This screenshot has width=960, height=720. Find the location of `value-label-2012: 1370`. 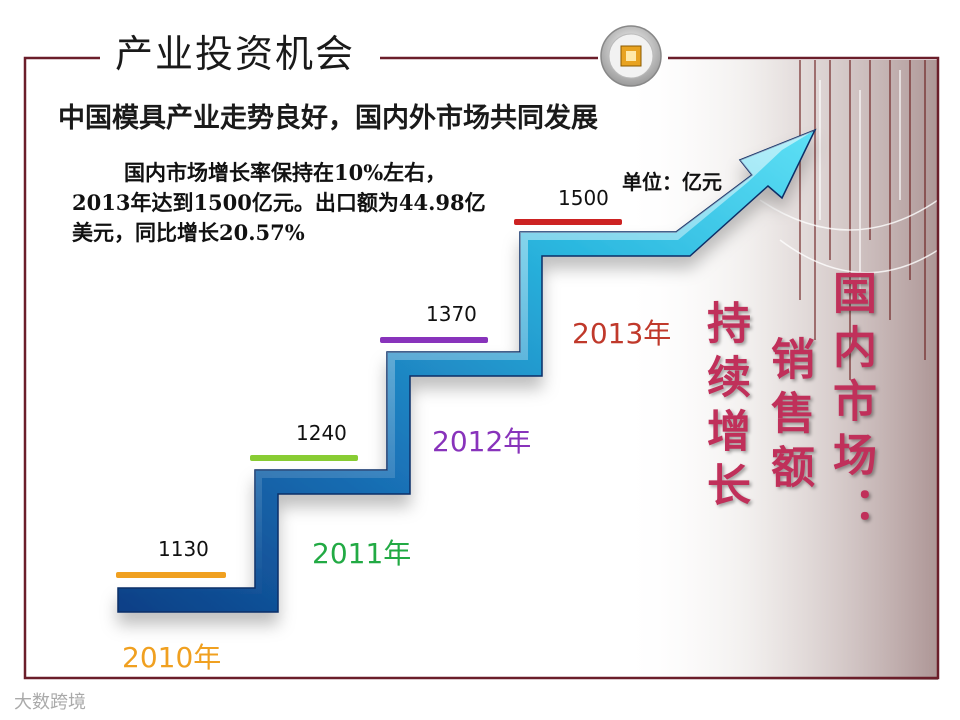

value-label-2012: 1370 is located at coordinates (451, 314).